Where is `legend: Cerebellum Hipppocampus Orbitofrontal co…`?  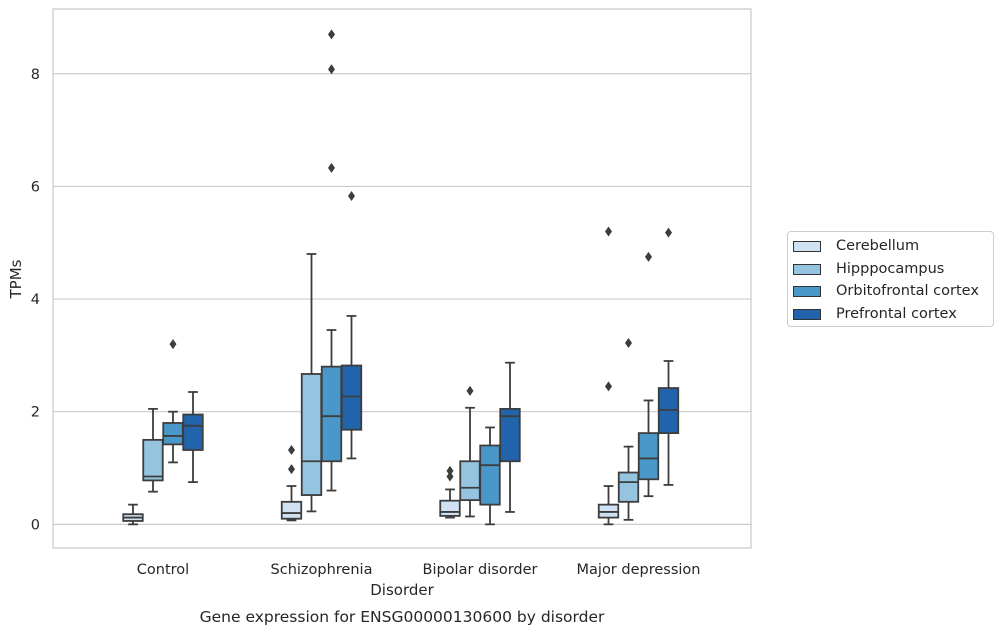 legend: Cerebellum Hipppocampus Orbitofrontal co… is located at coordinates (890, 279).